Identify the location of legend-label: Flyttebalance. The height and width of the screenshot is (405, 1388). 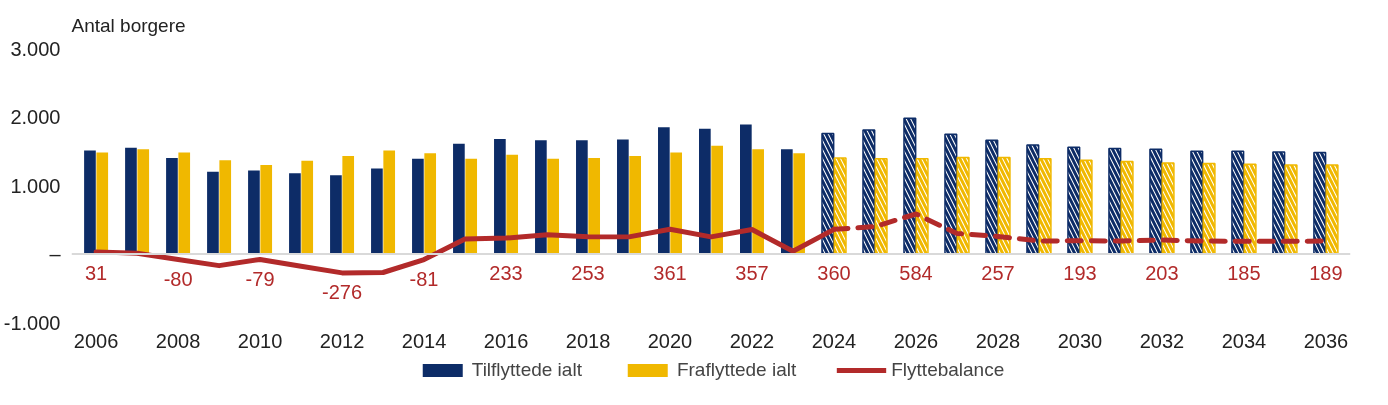
(948, 370).